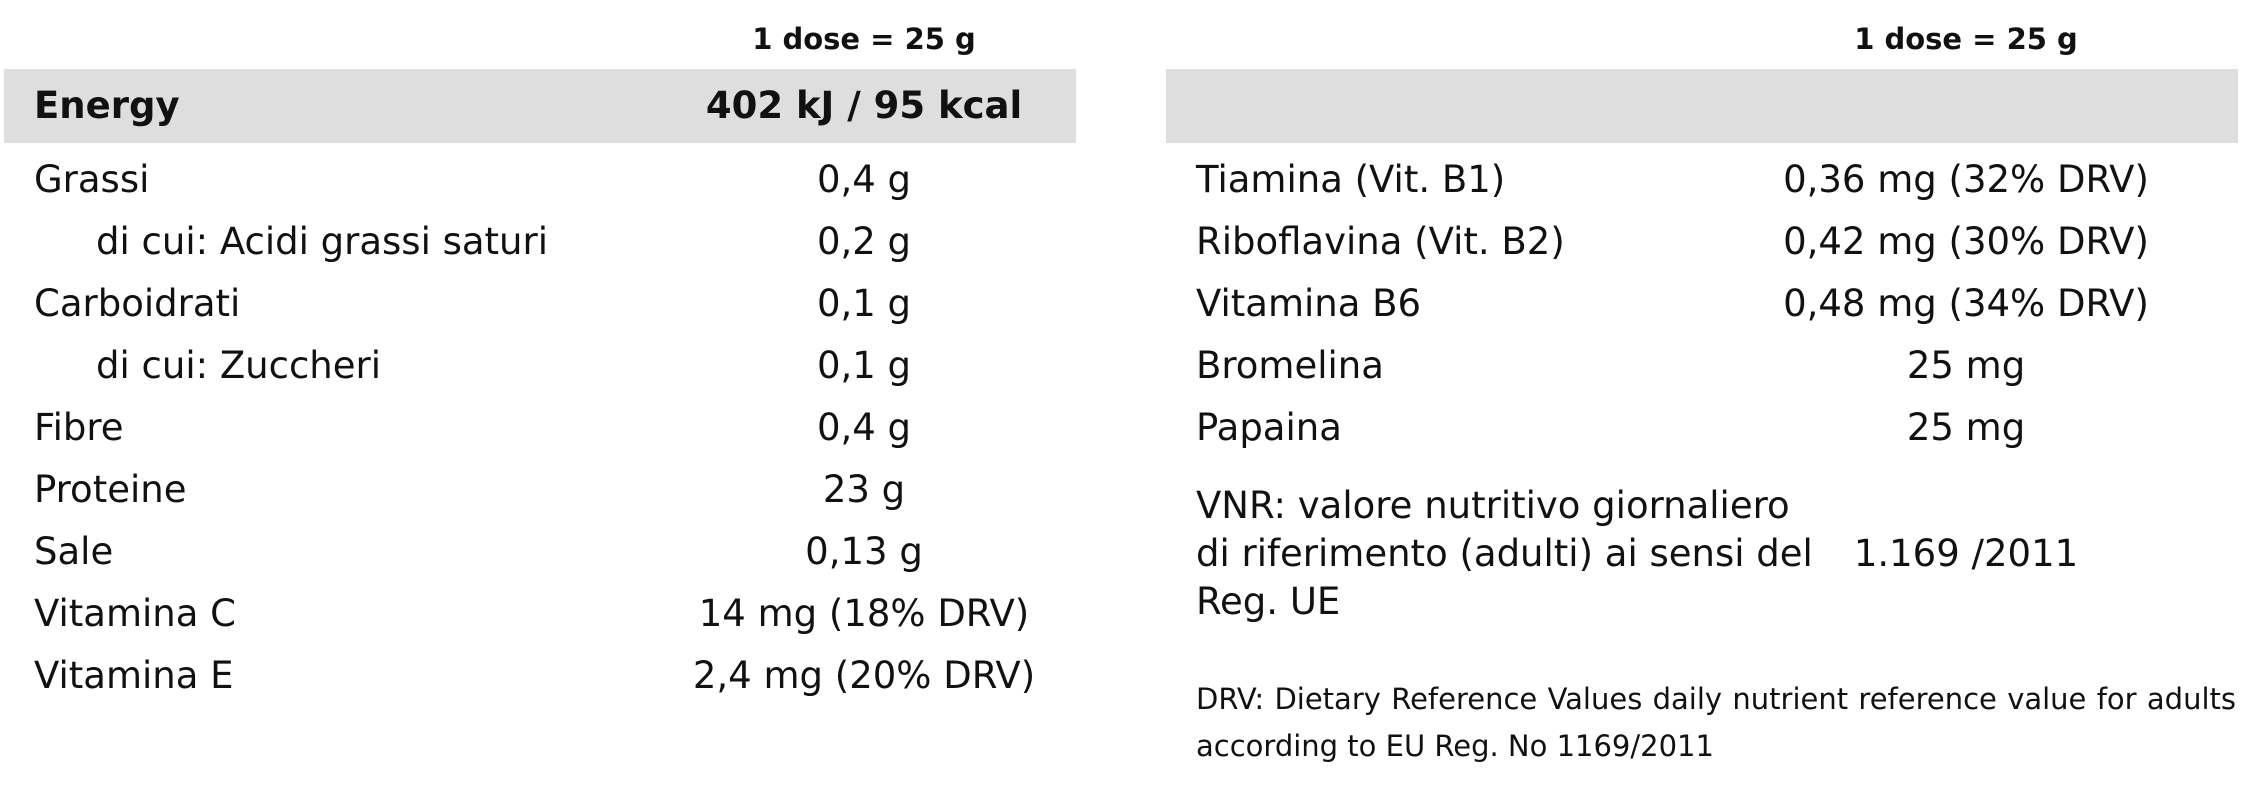 The height and width of the screenshot is (788, 2242). Describe the element at coordinates (1309, 303) in the screenshot. I see `nutrient-label: Vitamina B6` at that location.